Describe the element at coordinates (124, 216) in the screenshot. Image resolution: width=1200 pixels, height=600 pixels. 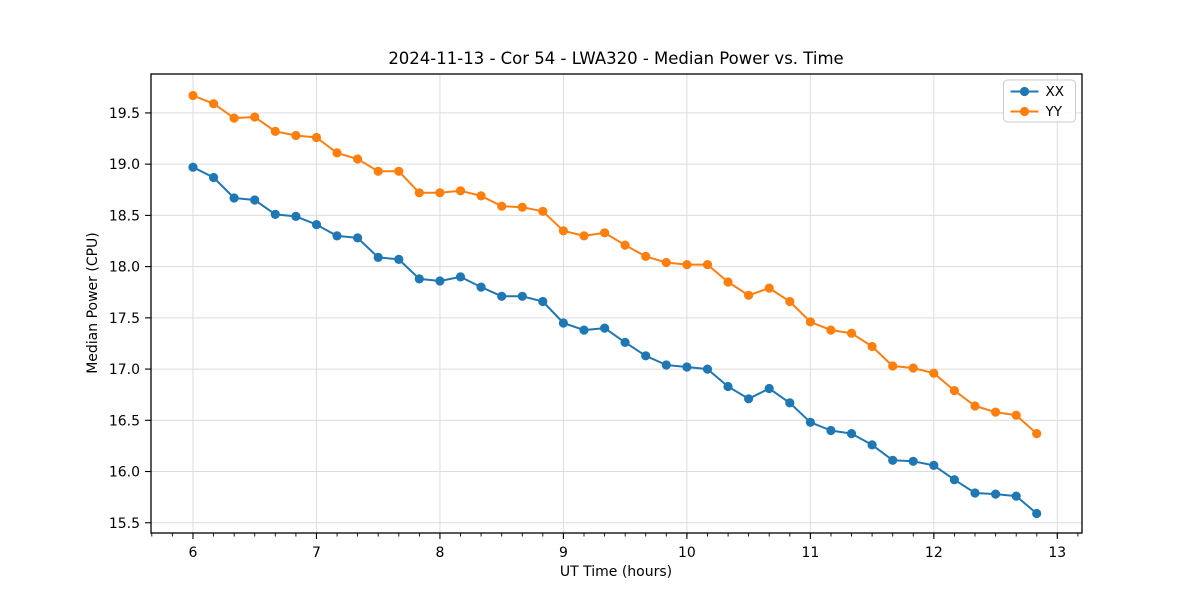
I see `y-tick-label: 18.5` at that location.